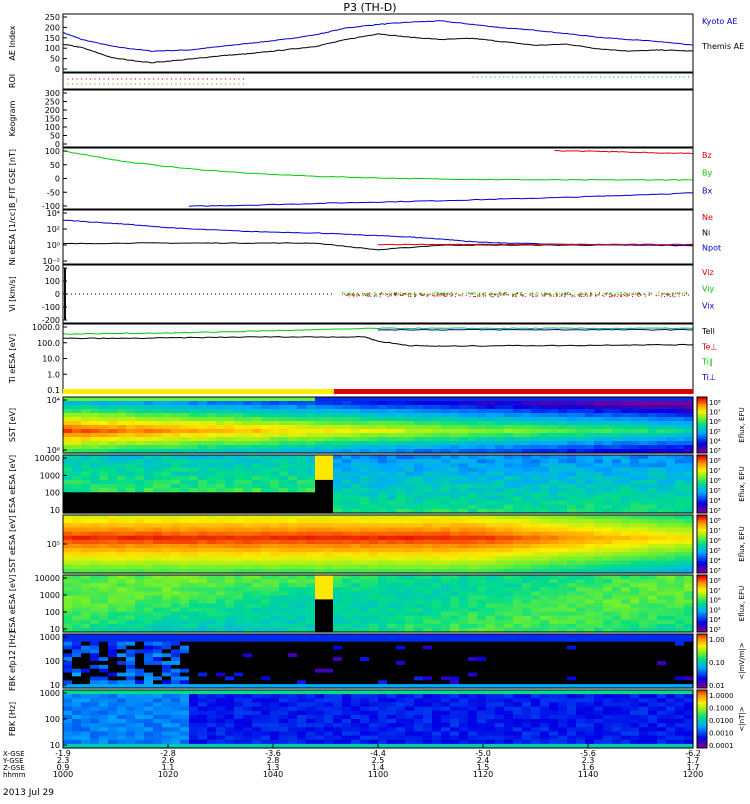  I want to click on ae-ytick-label: 200, so click(52, 27).